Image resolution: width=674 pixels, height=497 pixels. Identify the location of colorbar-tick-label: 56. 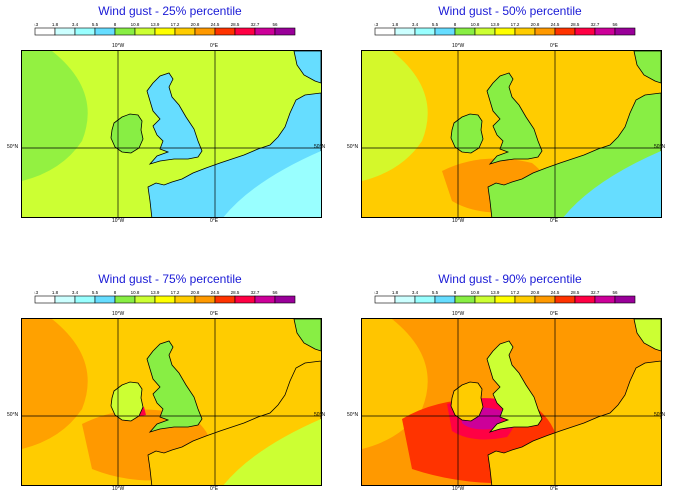
(275, 292).